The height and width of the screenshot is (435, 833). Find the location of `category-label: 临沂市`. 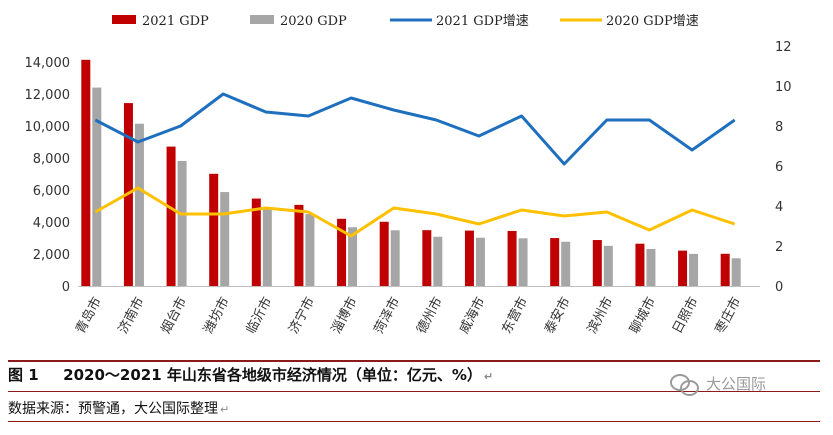

category-label: 临沂市 is located at coordinates (259, 315).